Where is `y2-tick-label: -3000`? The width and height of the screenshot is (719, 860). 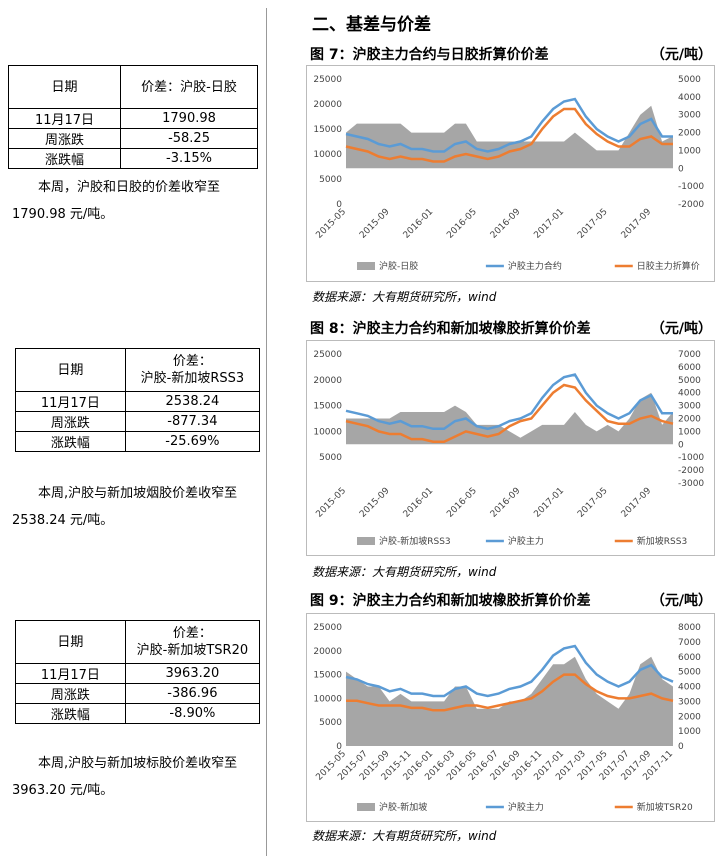 y2-tick-label: -3000 is located at coordinates (691, 484).